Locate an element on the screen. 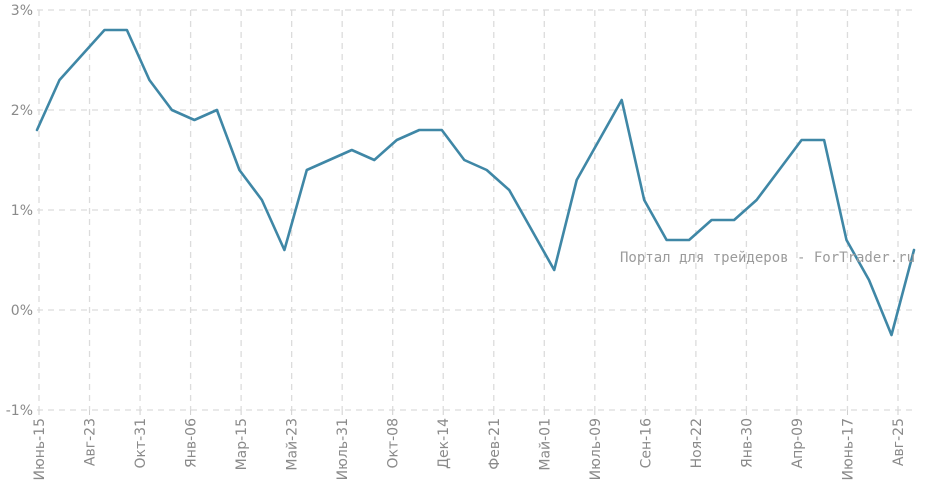 The height and width of the screenshot is (492, 936). x-tick-label: Апр-09 is located at coordinates (798, 443).